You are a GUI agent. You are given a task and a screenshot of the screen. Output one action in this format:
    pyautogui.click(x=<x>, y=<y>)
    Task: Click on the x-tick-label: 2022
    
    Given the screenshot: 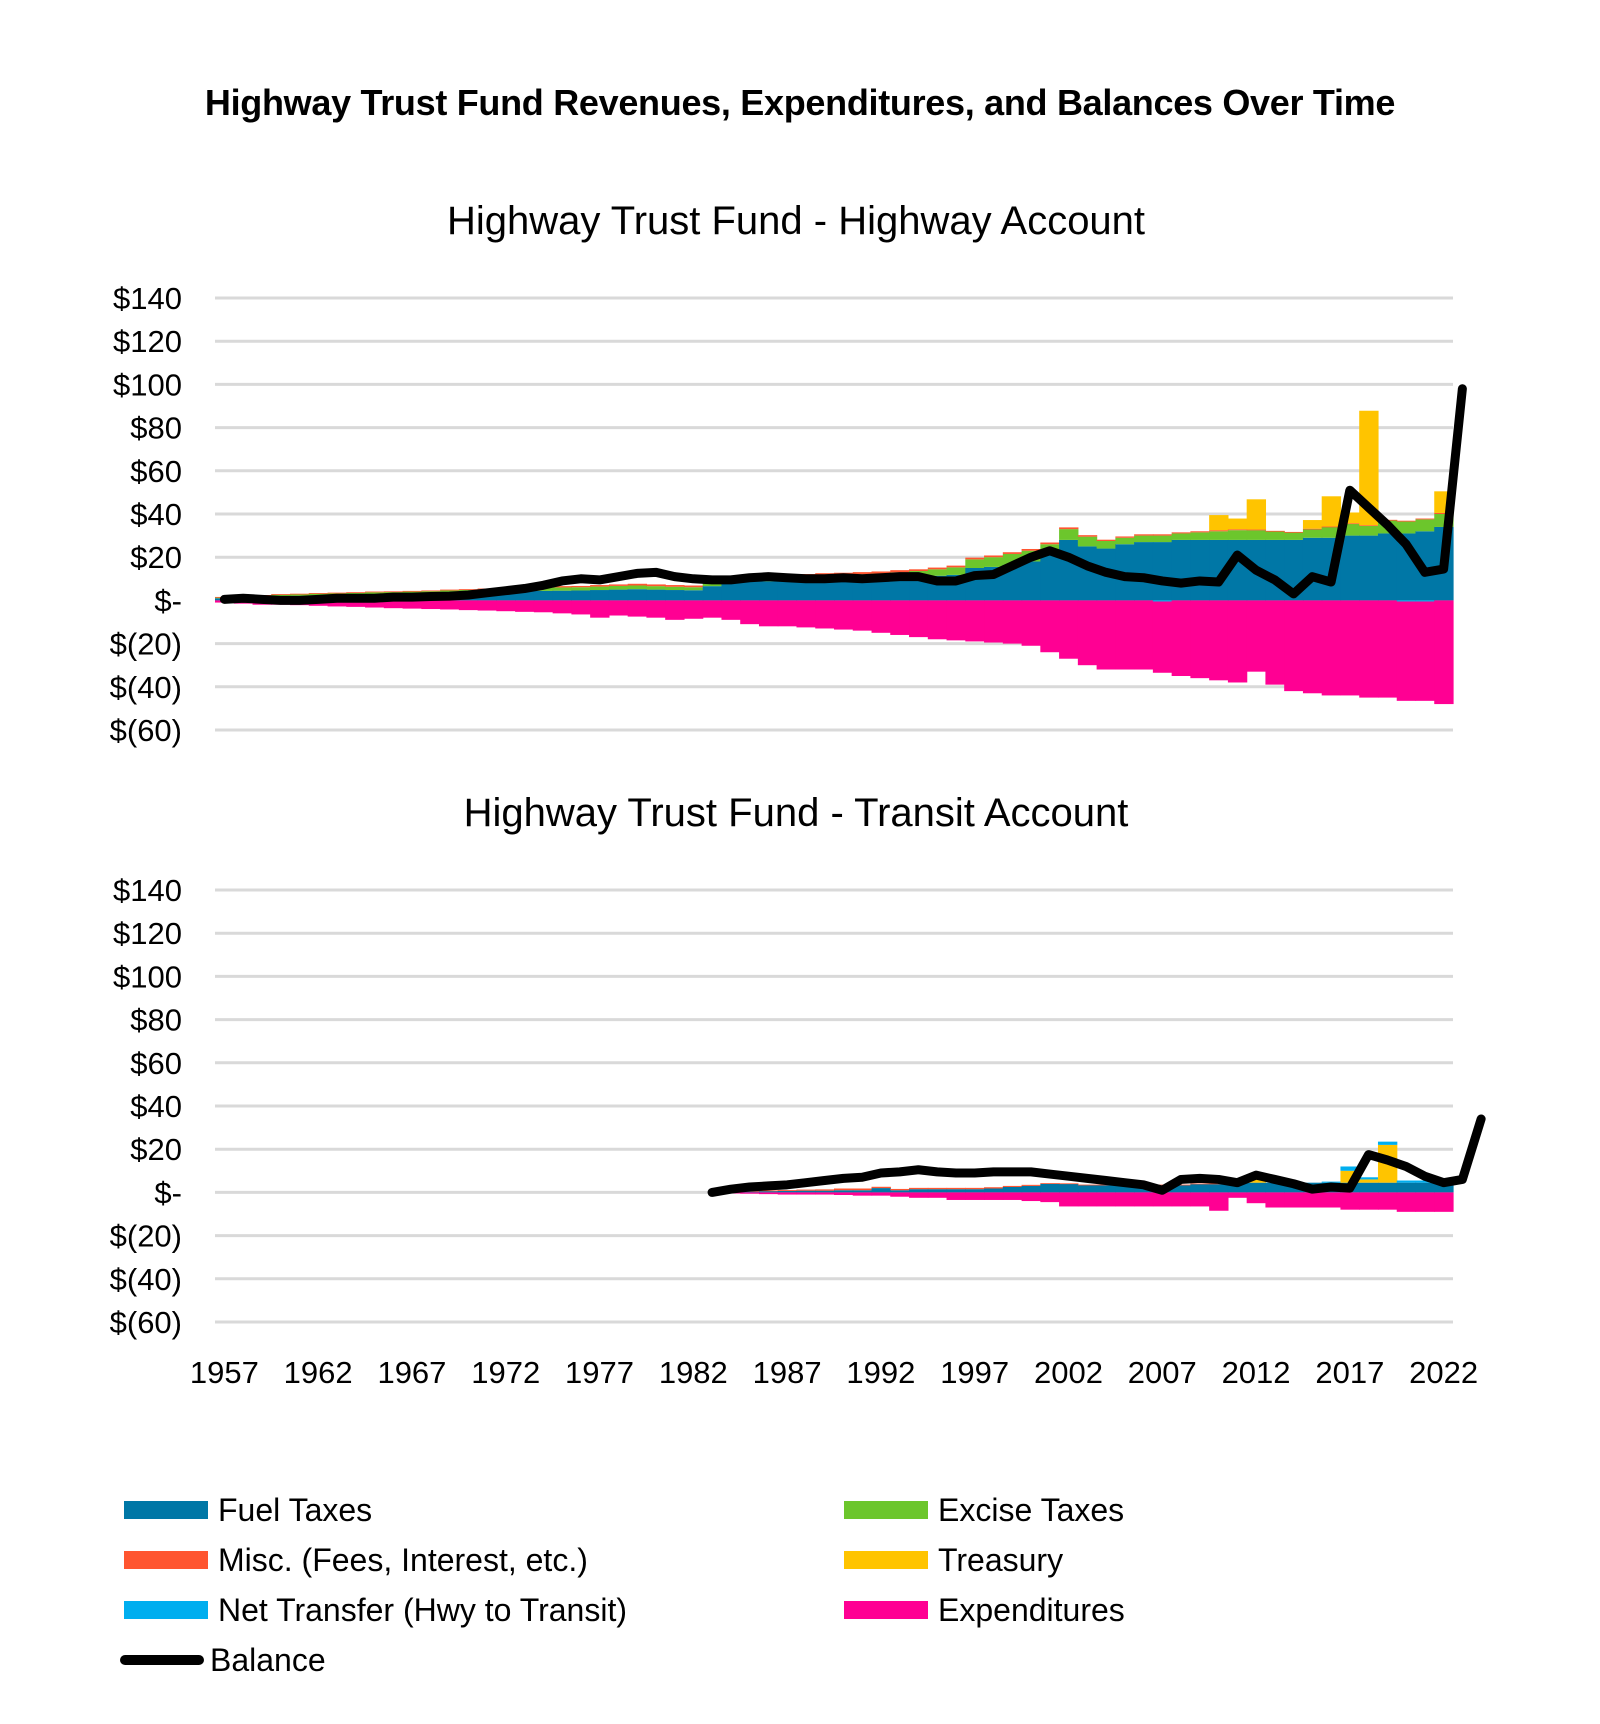 What is the action you would take?
    pyautogui.click(x=1443, y=1372)
    